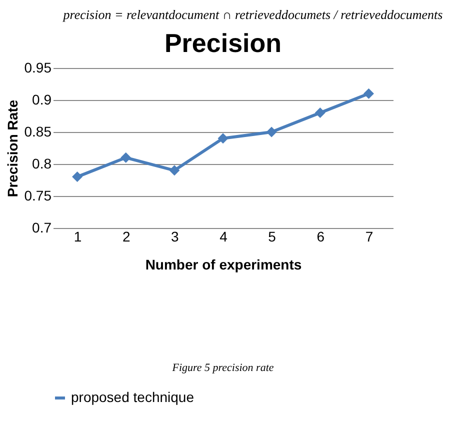 Image resolution: width=475 pixels, height=430 pixels. What do you see at coordinates (38, 132) in the screenshot?
I see `y-tick-label: 0.85` at bounding box center [38, 132].